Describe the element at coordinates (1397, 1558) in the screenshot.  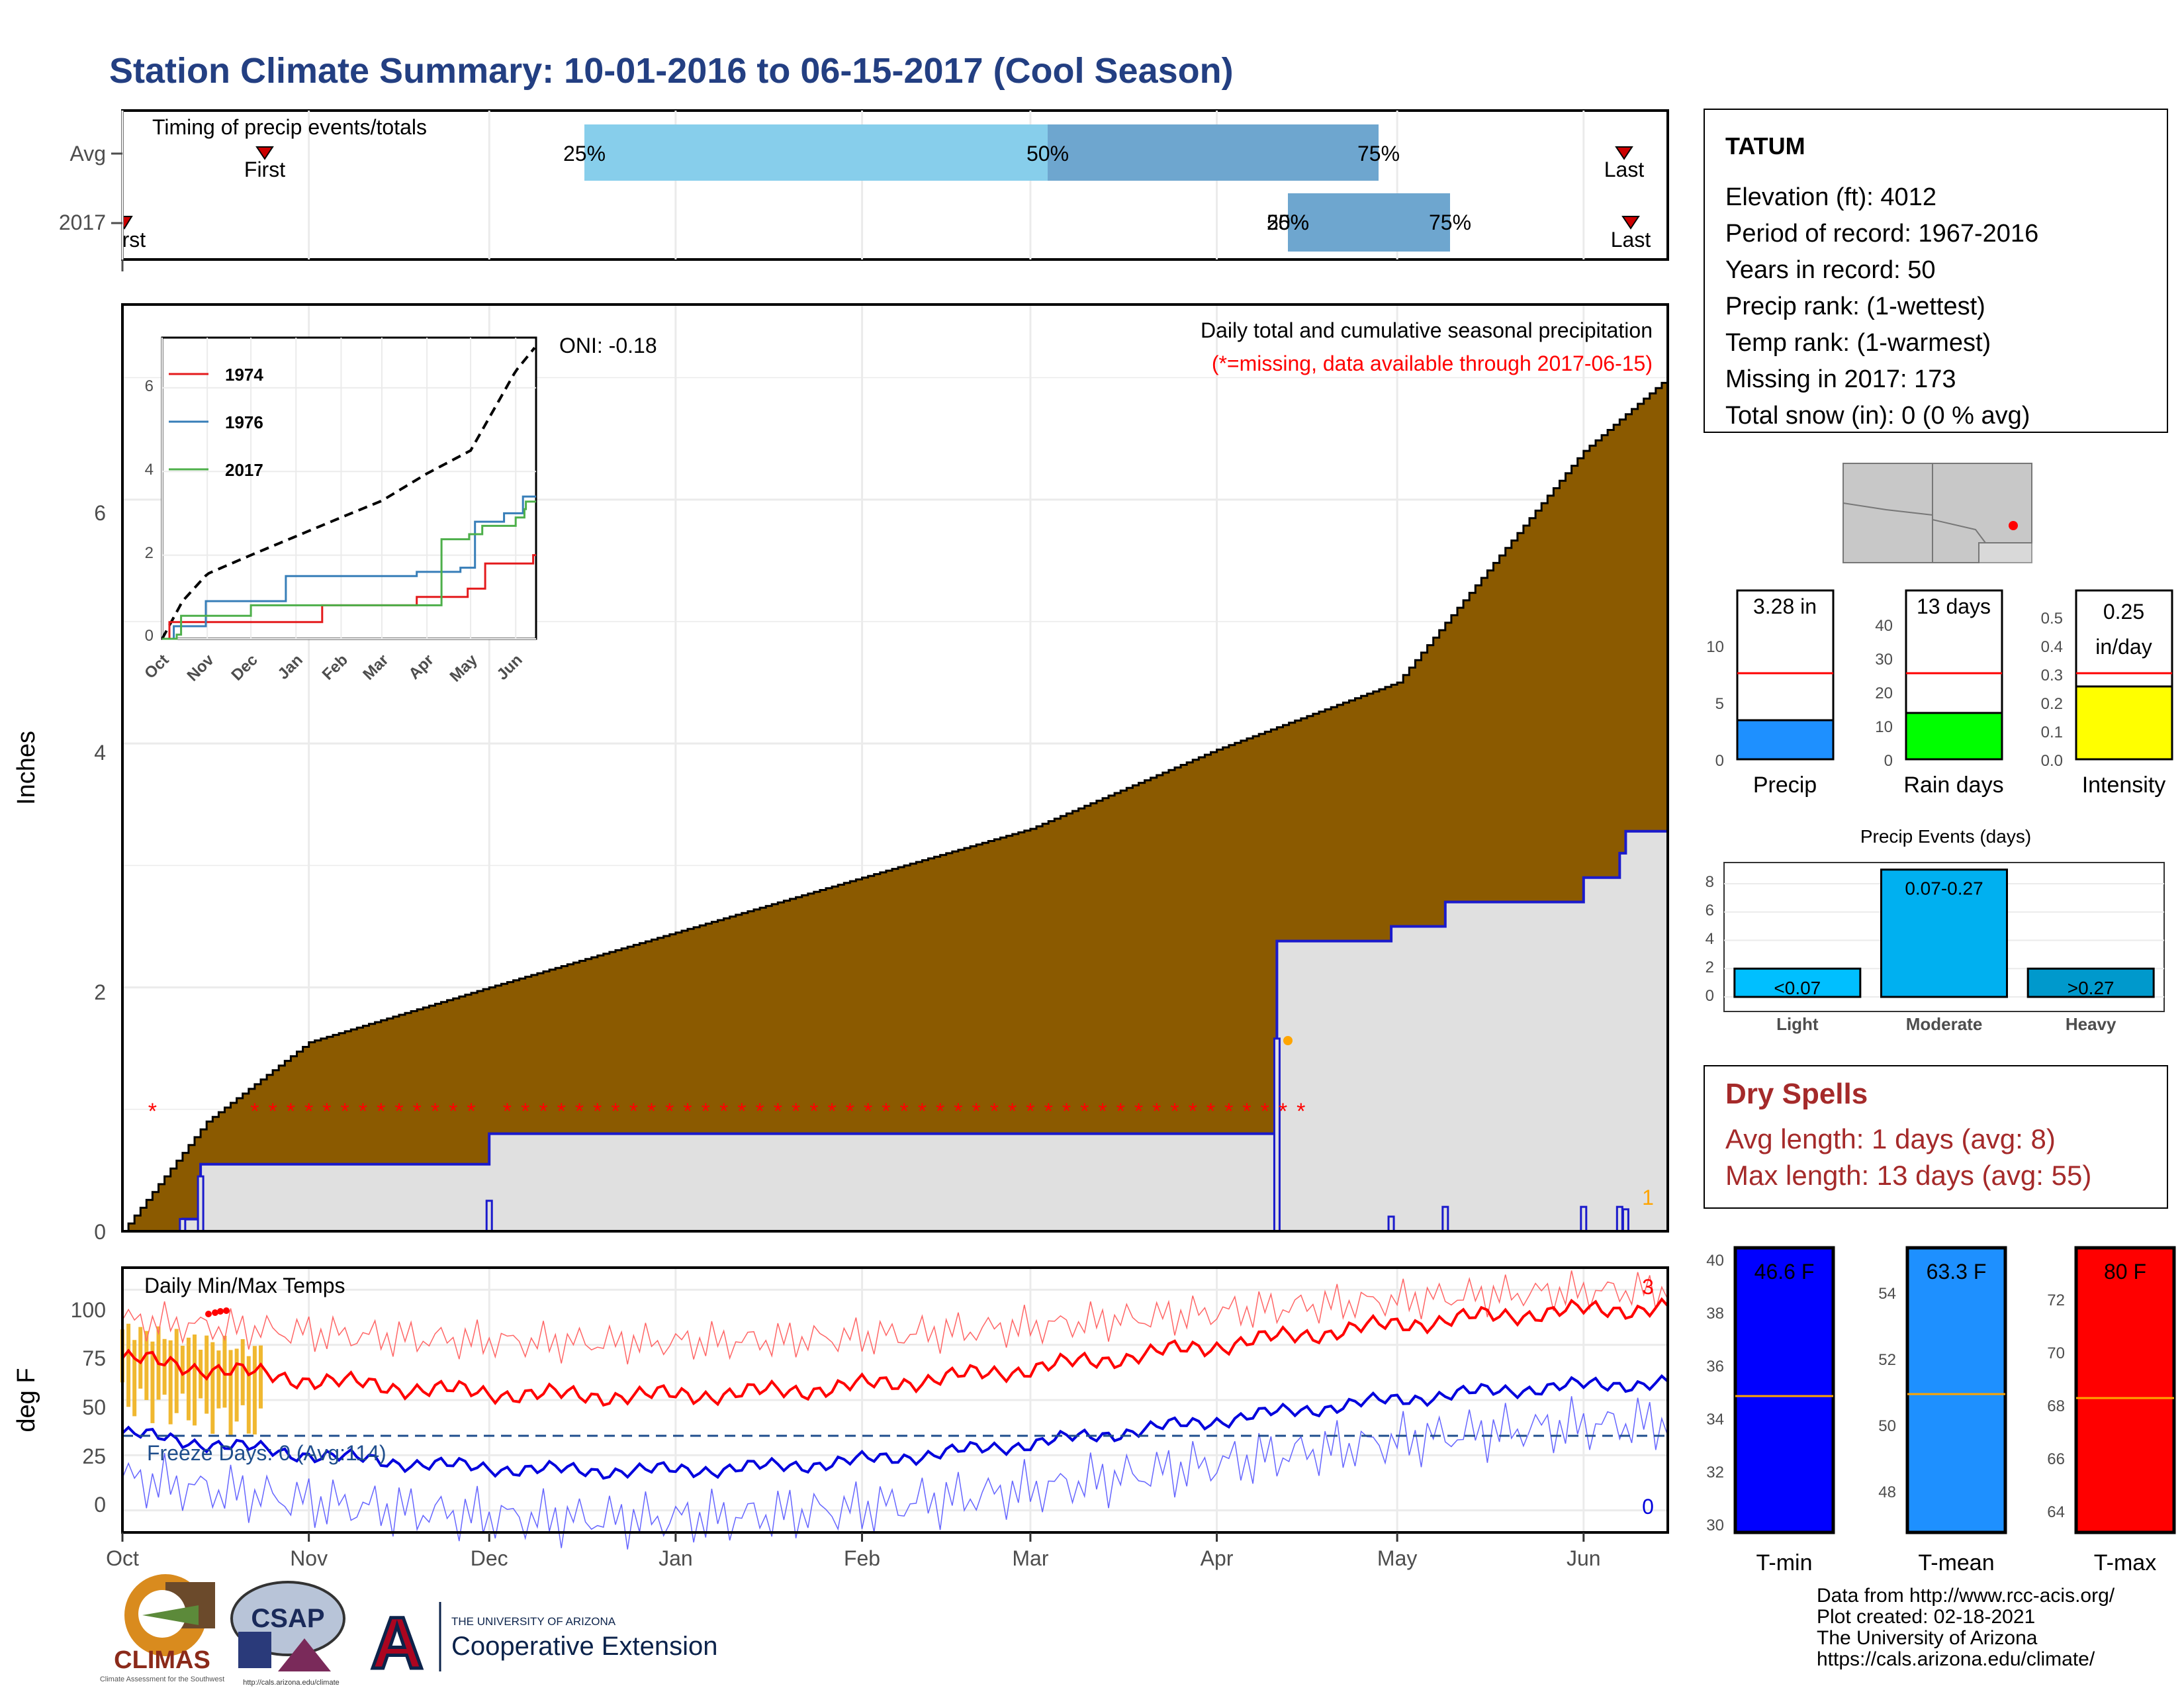
I see `temp-xtick-may: May` at that location.